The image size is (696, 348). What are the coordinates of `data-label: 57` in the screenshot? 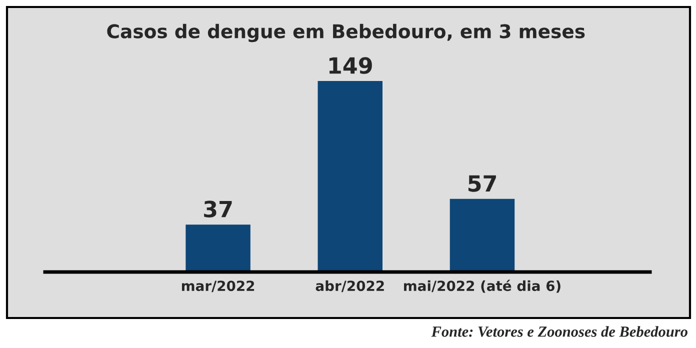 It's located at (482, 183).